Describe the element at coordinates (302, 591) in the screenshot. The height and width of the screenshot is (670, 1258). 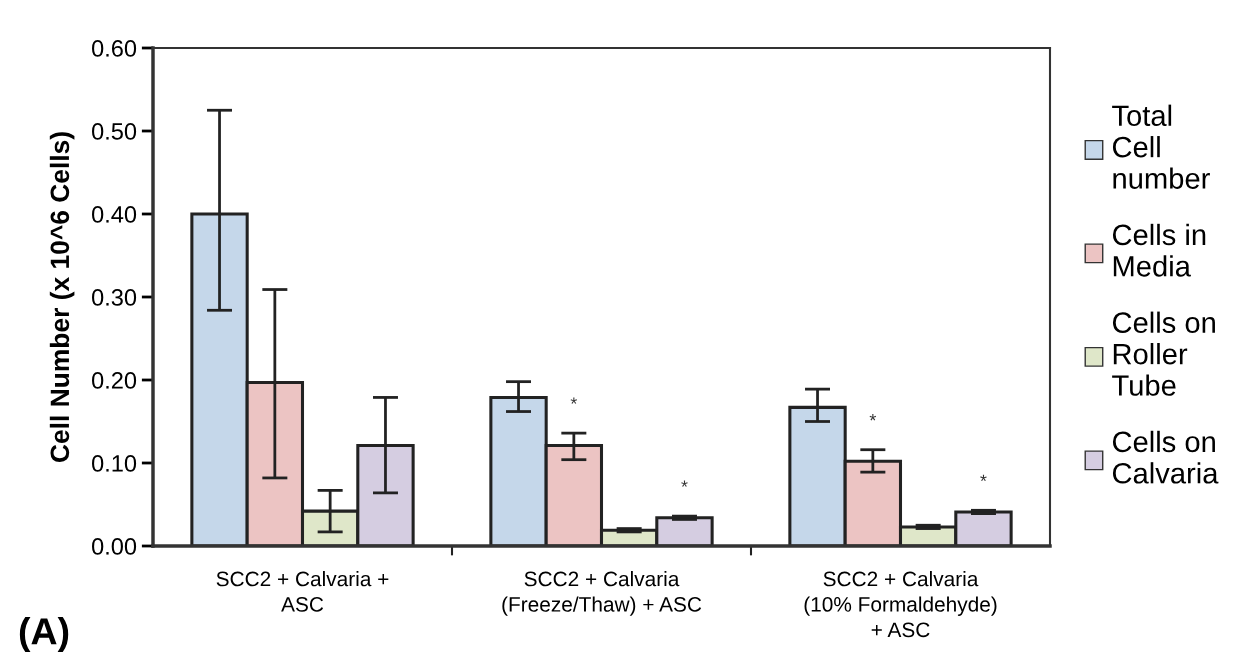
I see `x-tick-label: SCC2 + Calvaria + ASC` at that location.